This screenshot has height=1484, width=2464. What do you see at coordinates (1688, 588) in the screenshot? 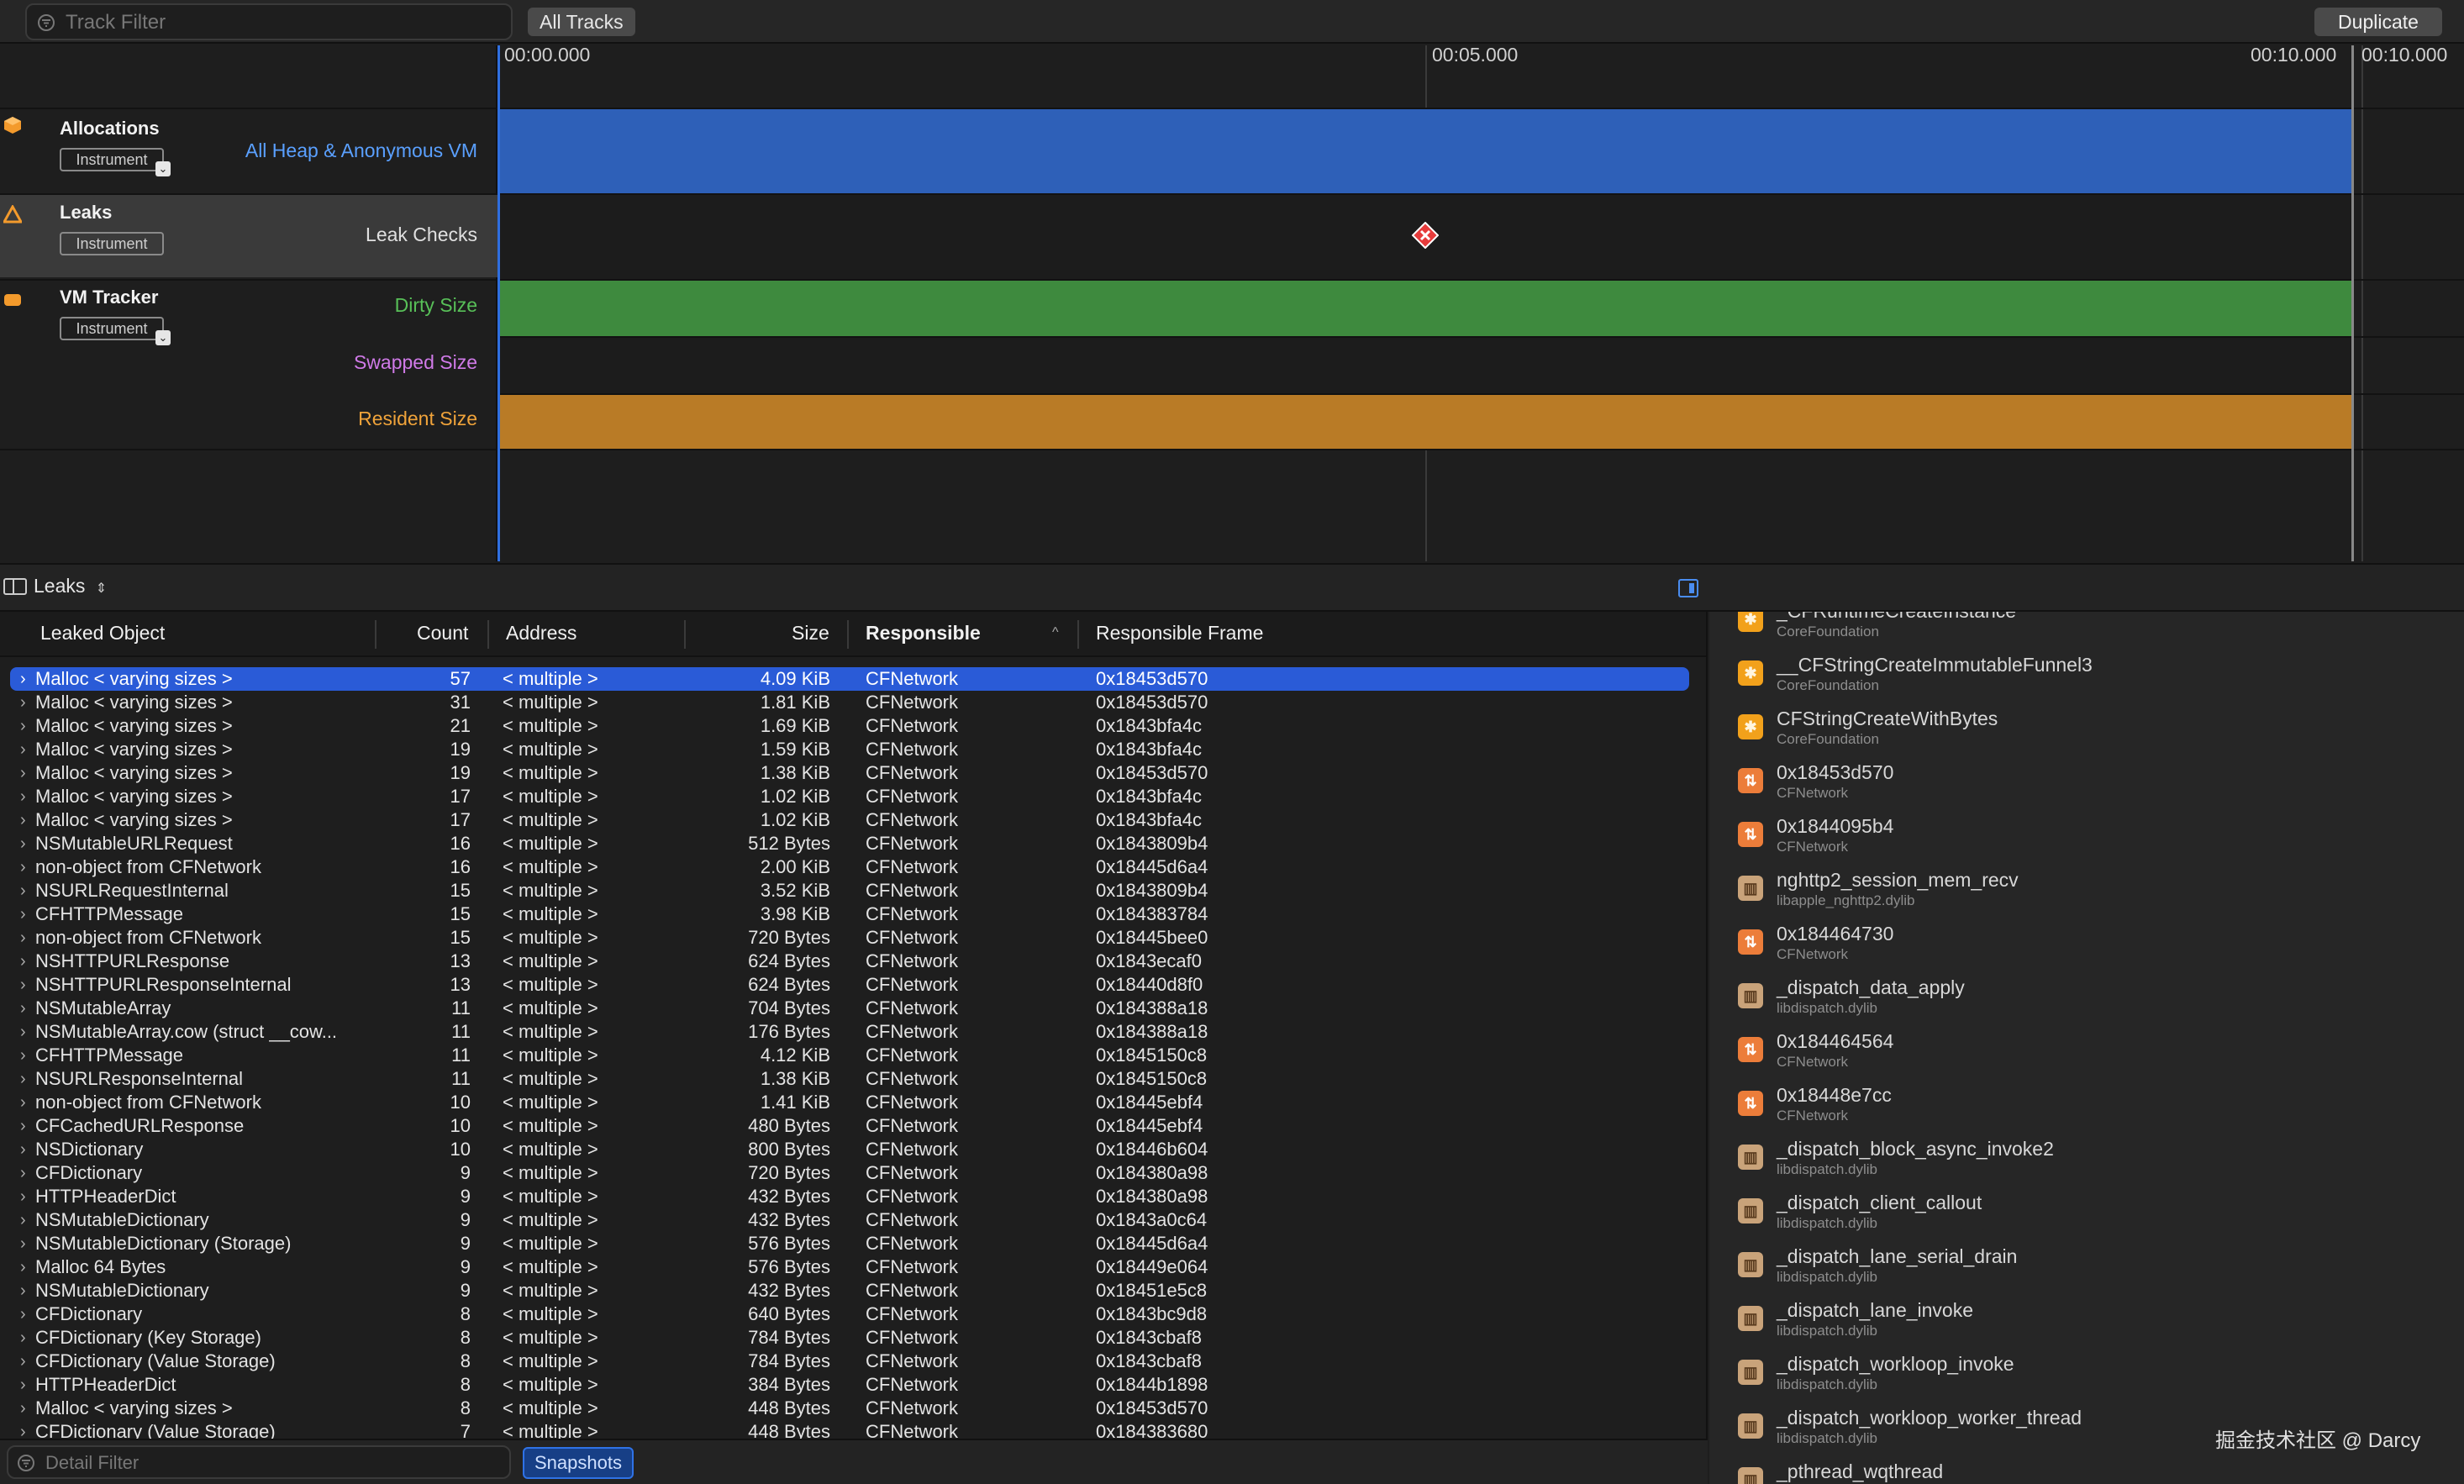
I see `sidebar-toggle-icon` at bounding box center [1688, 588].